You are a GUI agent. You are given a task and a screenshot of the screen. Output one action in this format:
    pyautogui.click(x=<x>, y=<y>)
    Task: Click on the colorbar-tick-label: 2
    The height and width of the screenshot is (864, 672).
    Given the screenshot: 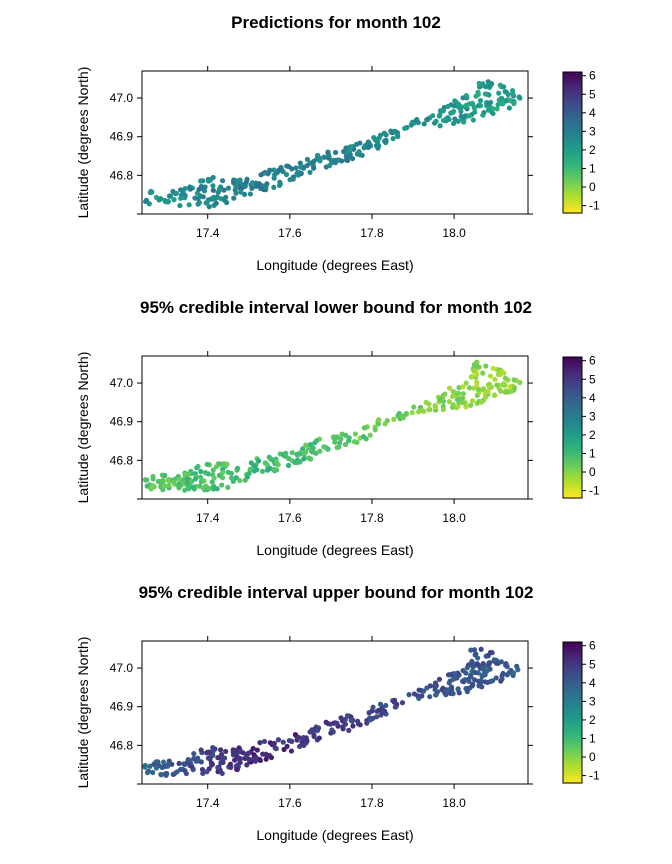 What is the action you would take?
    pyautogui.click(x=592, y=720)
    